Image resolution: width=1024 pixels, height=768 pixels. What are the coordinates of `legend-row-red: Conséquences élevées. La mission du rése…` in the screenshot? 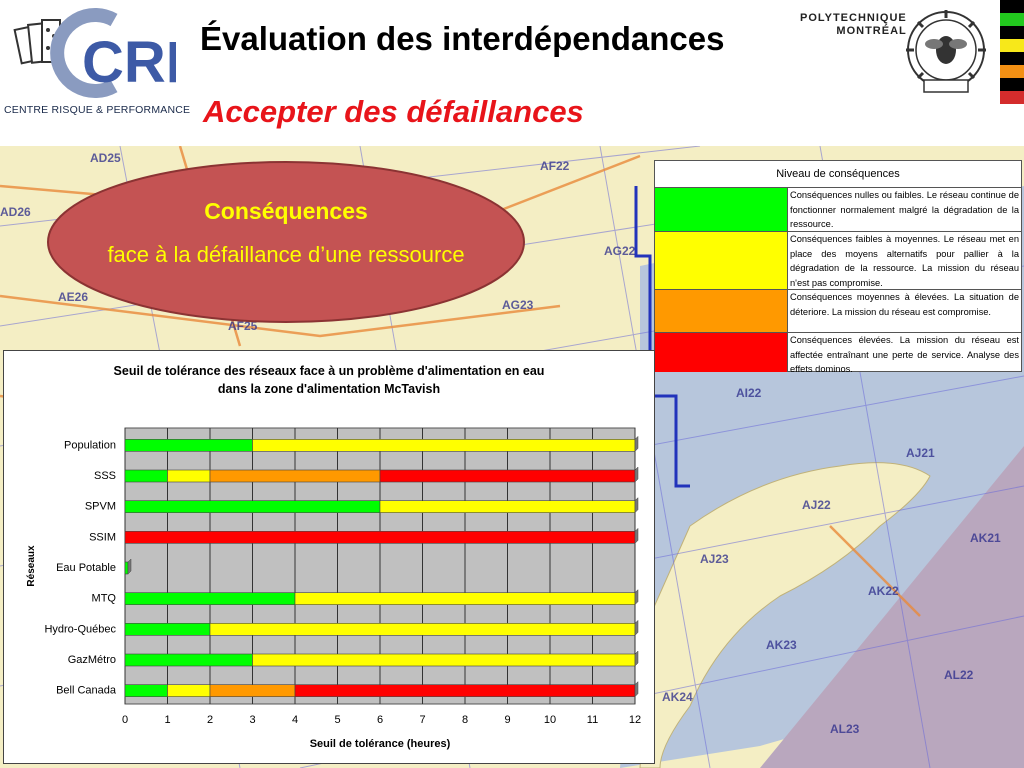 It's located at (838, 353).